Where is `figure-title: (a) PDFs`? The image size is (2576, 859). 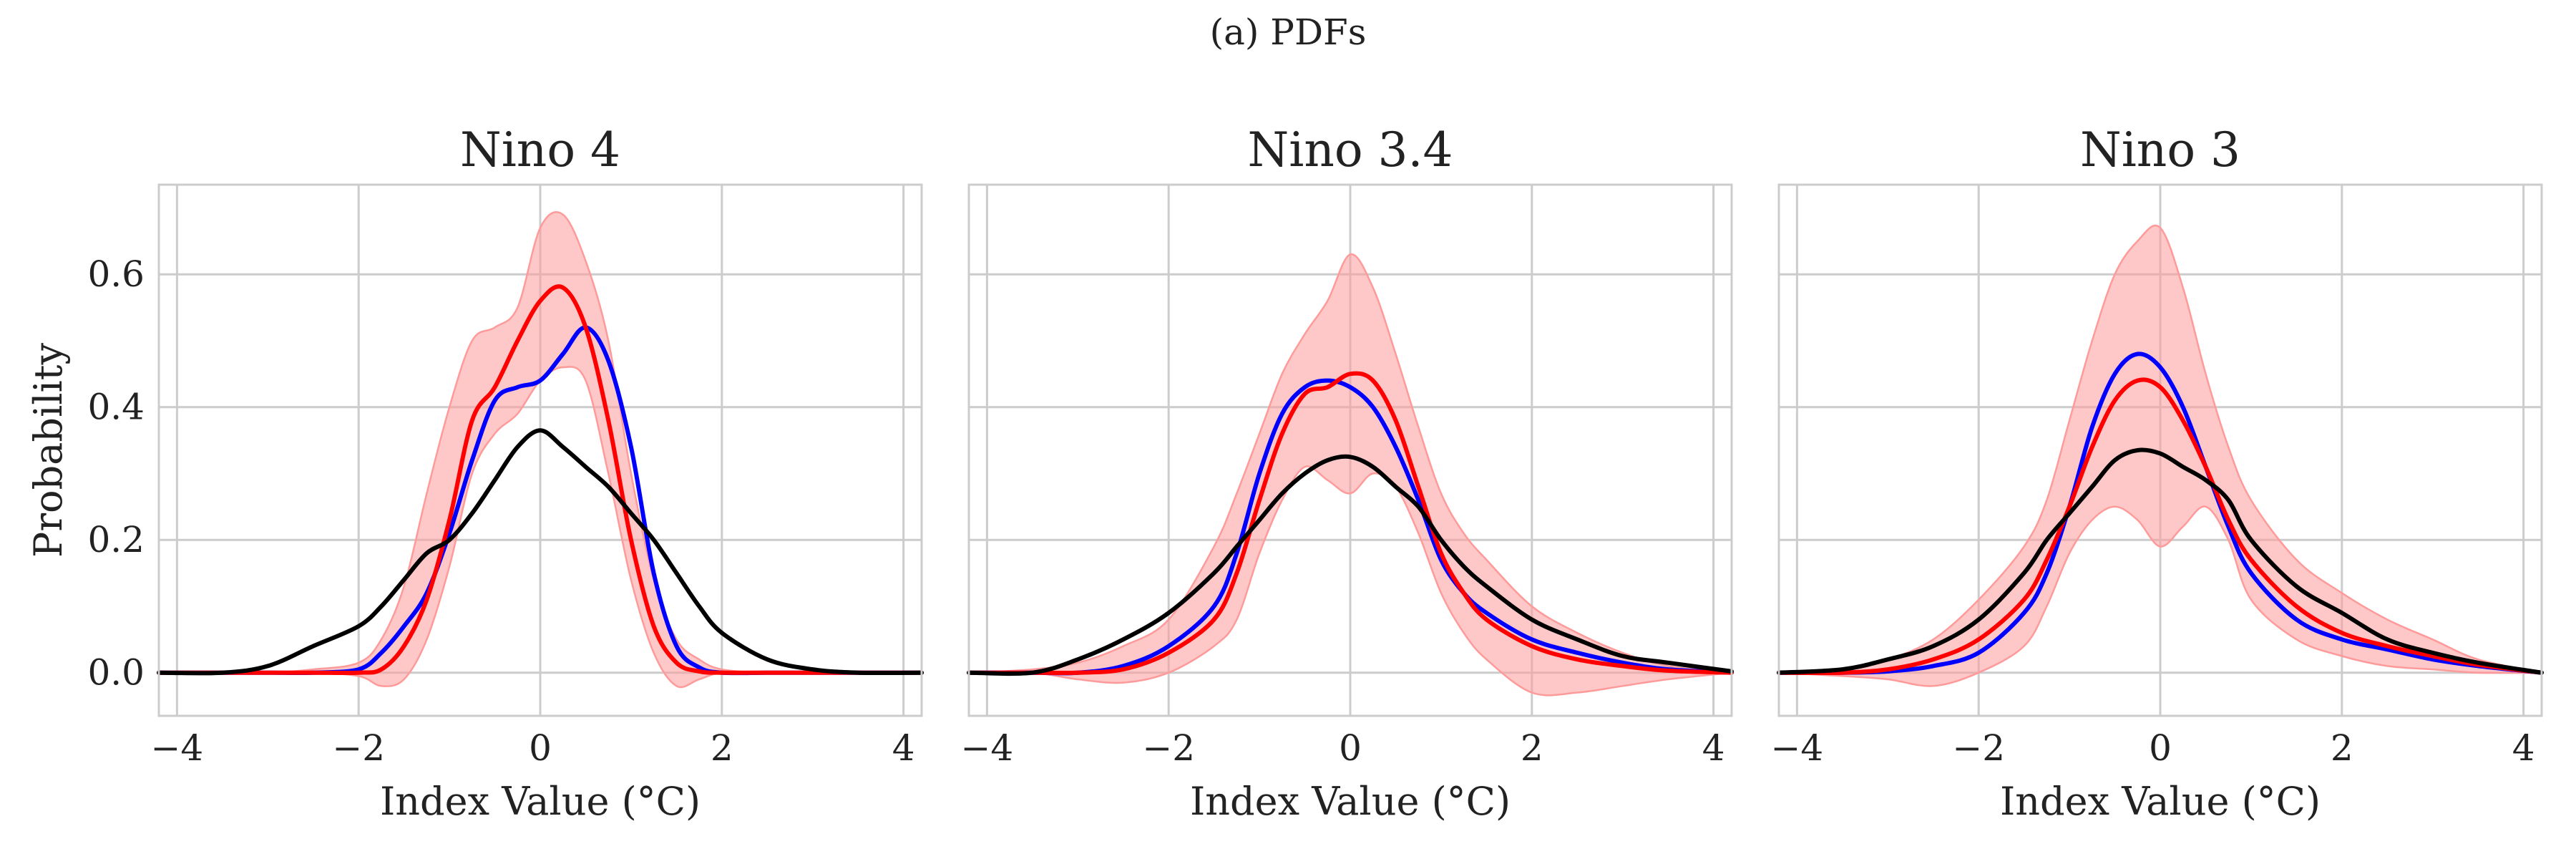
figure-title: (a) PDFs is located at coordinates (1288, 32).